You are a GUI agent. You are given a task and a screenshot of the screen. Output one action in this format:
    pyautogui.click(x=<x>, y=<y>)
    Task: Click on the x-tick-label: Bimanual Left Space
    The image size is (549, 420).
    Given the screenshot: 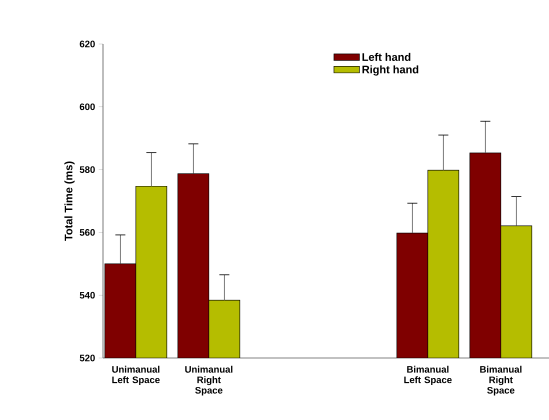 What is the action you would take?
    pyautogui.click(x=428, y=376)
    